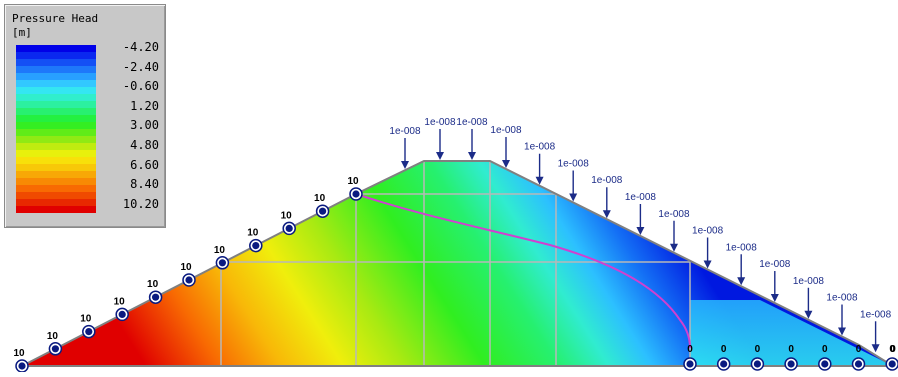 The image size is (898, 377). I want to click on legend-label: 10.20, so click(140, 203).